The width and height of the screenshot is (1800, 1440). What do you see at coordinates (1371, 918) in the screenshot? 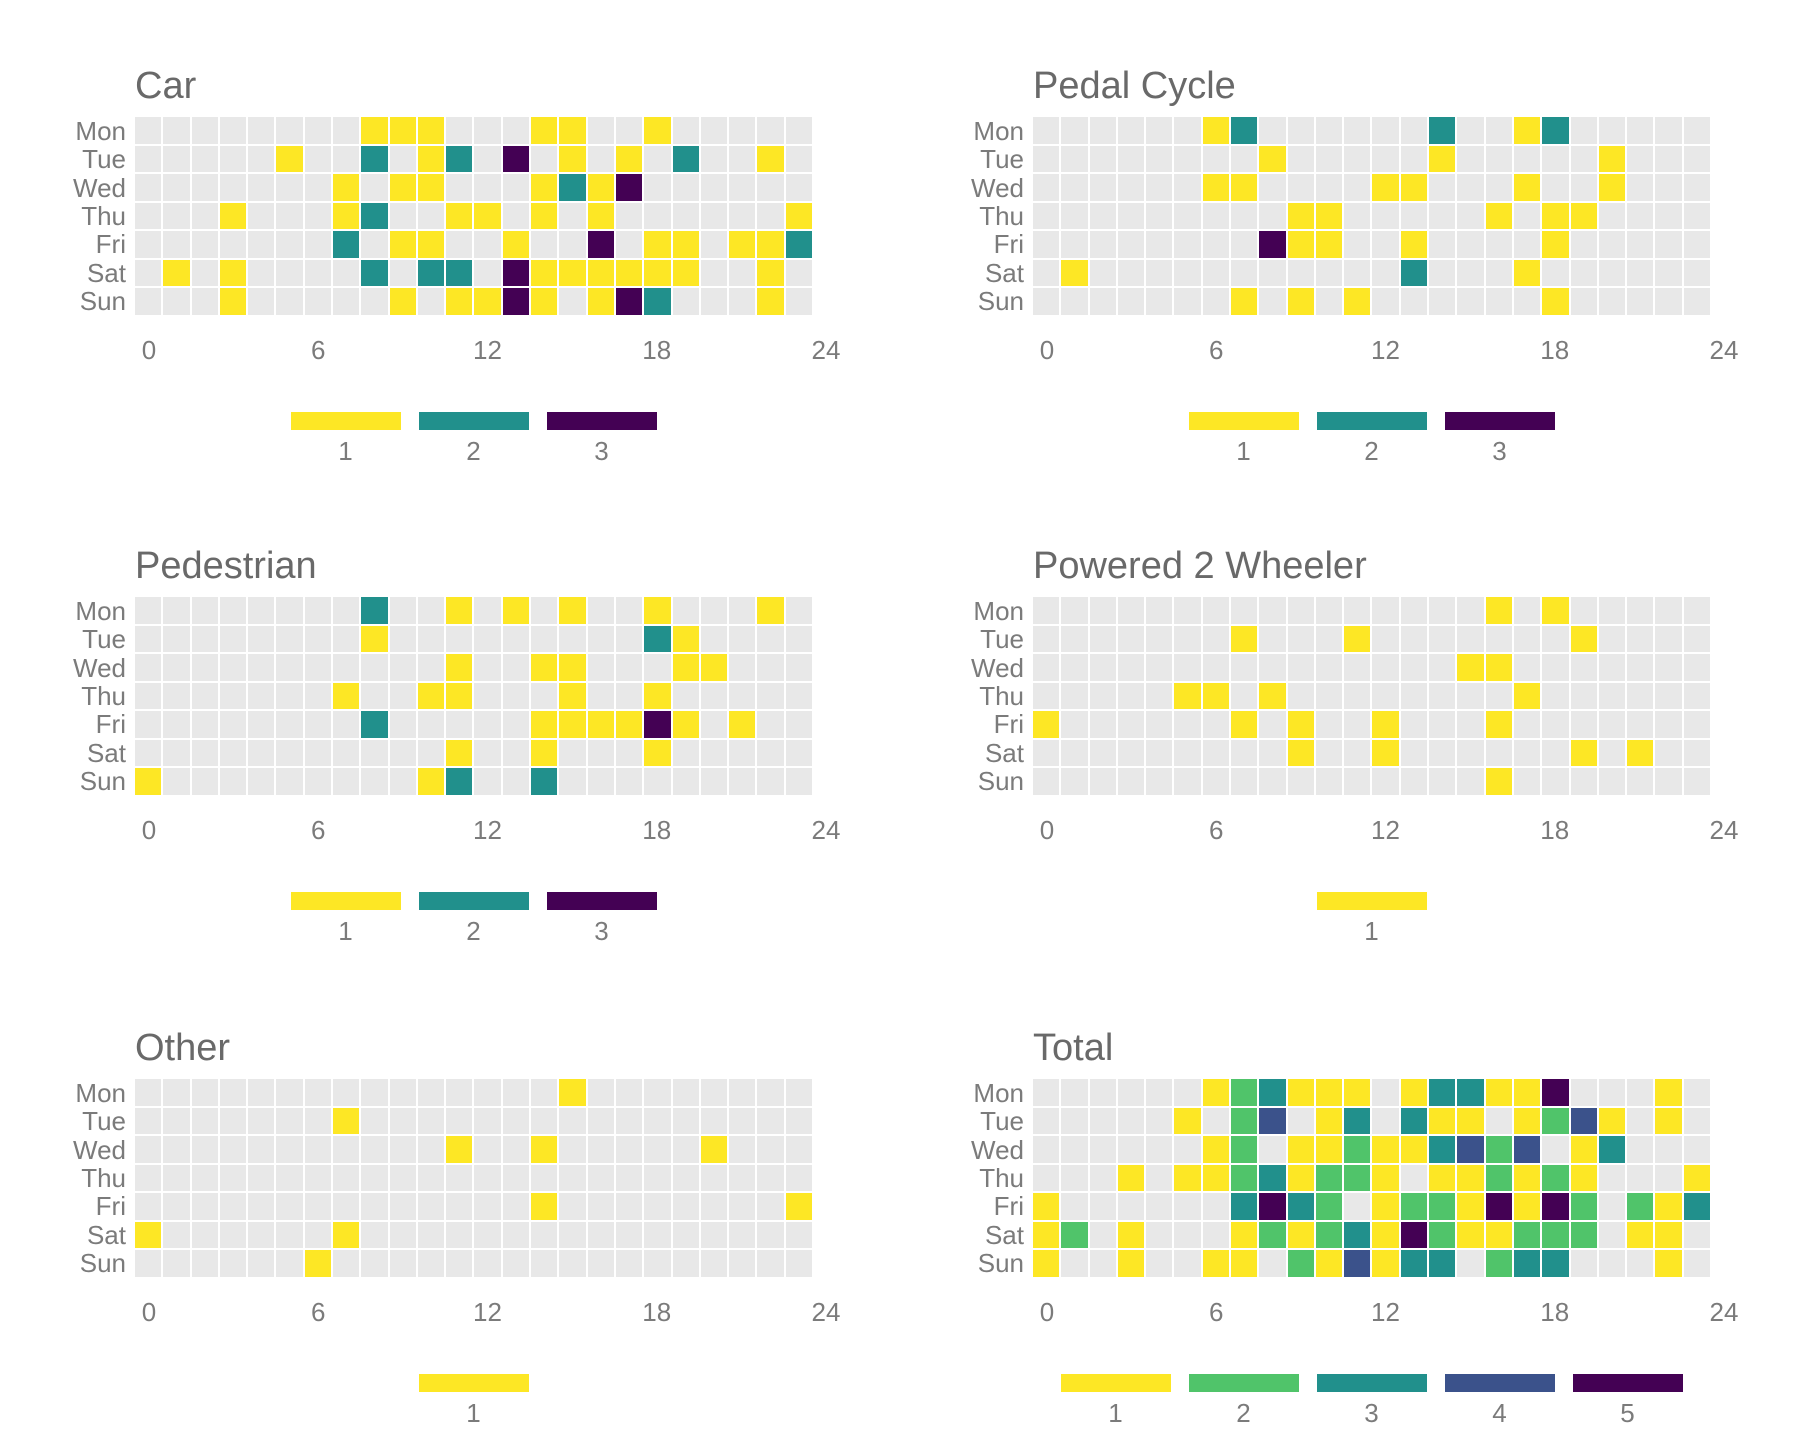
I see `legend: 1` at bounding box center [1371, 918].